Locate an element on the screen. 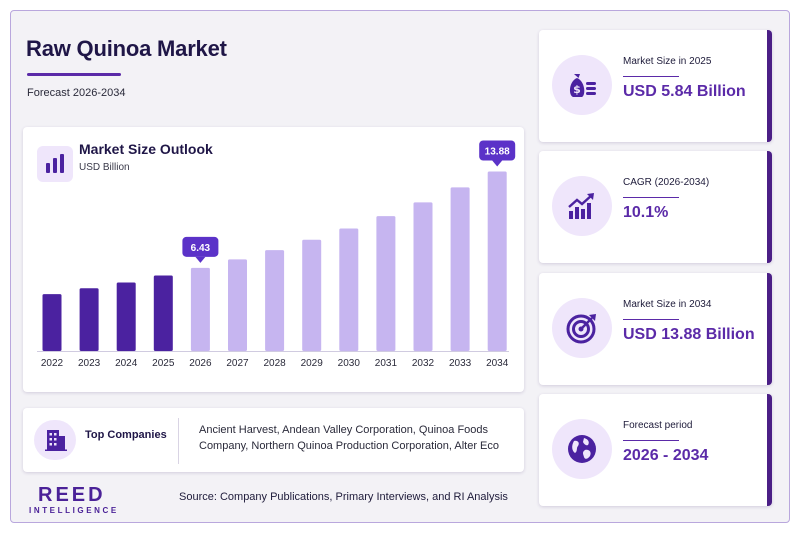  x-tick-label: 2026 is located at coordinates (200, 363).